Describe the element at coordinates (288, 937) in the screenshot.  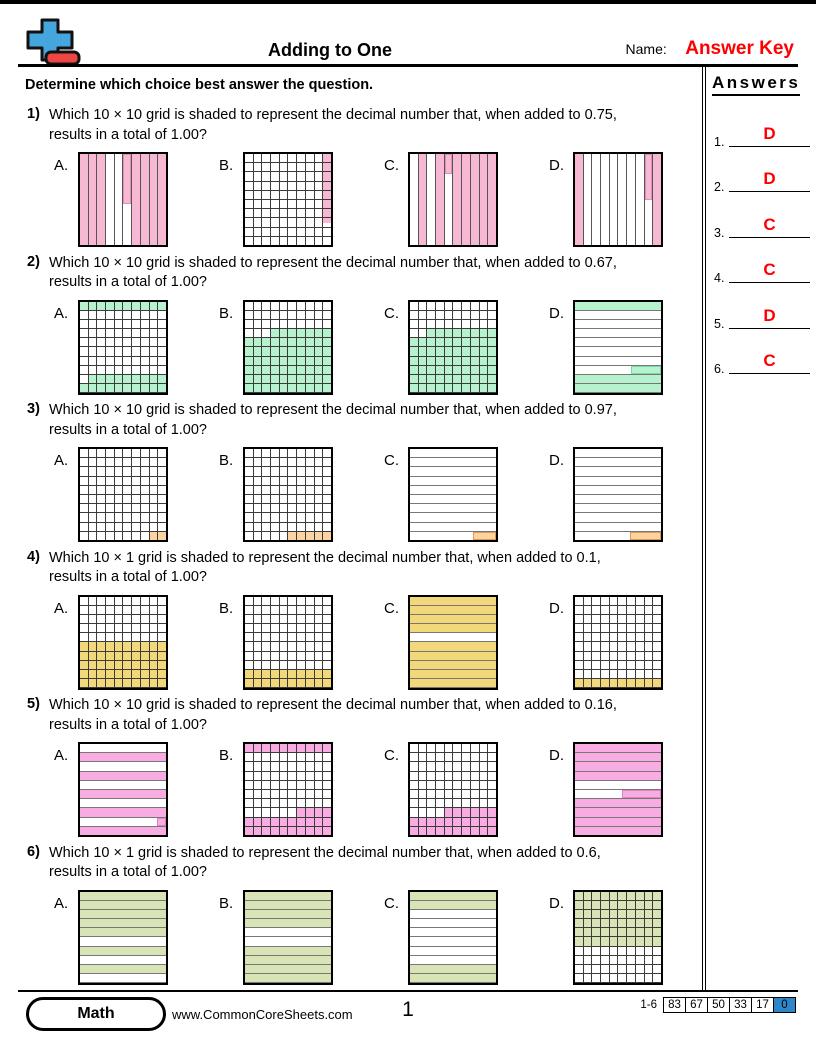
I see `choice-grid-b` at that location.